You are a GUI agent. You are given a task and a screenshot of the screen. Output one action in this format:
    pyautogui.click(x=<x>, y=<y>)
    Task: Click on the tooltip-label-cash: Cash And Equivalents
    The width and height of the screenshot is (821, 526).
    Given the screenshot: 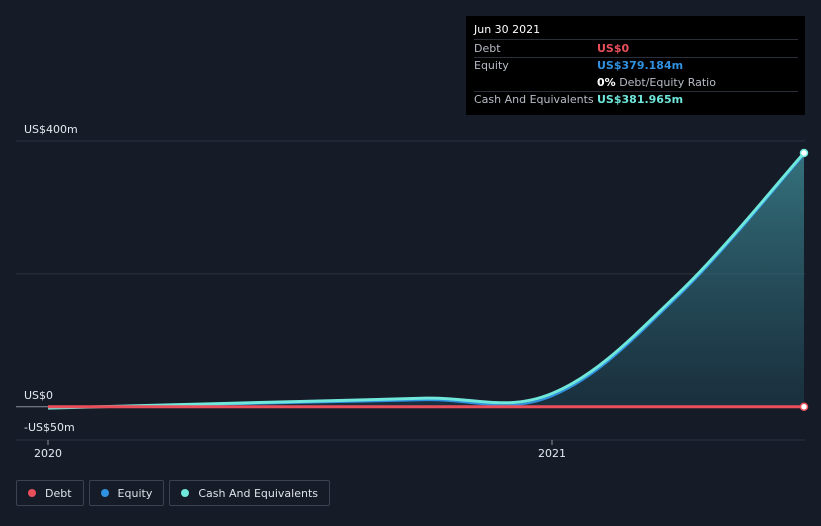 What is the action you would take?
    pyautogui.click(x=534, y=100)
    